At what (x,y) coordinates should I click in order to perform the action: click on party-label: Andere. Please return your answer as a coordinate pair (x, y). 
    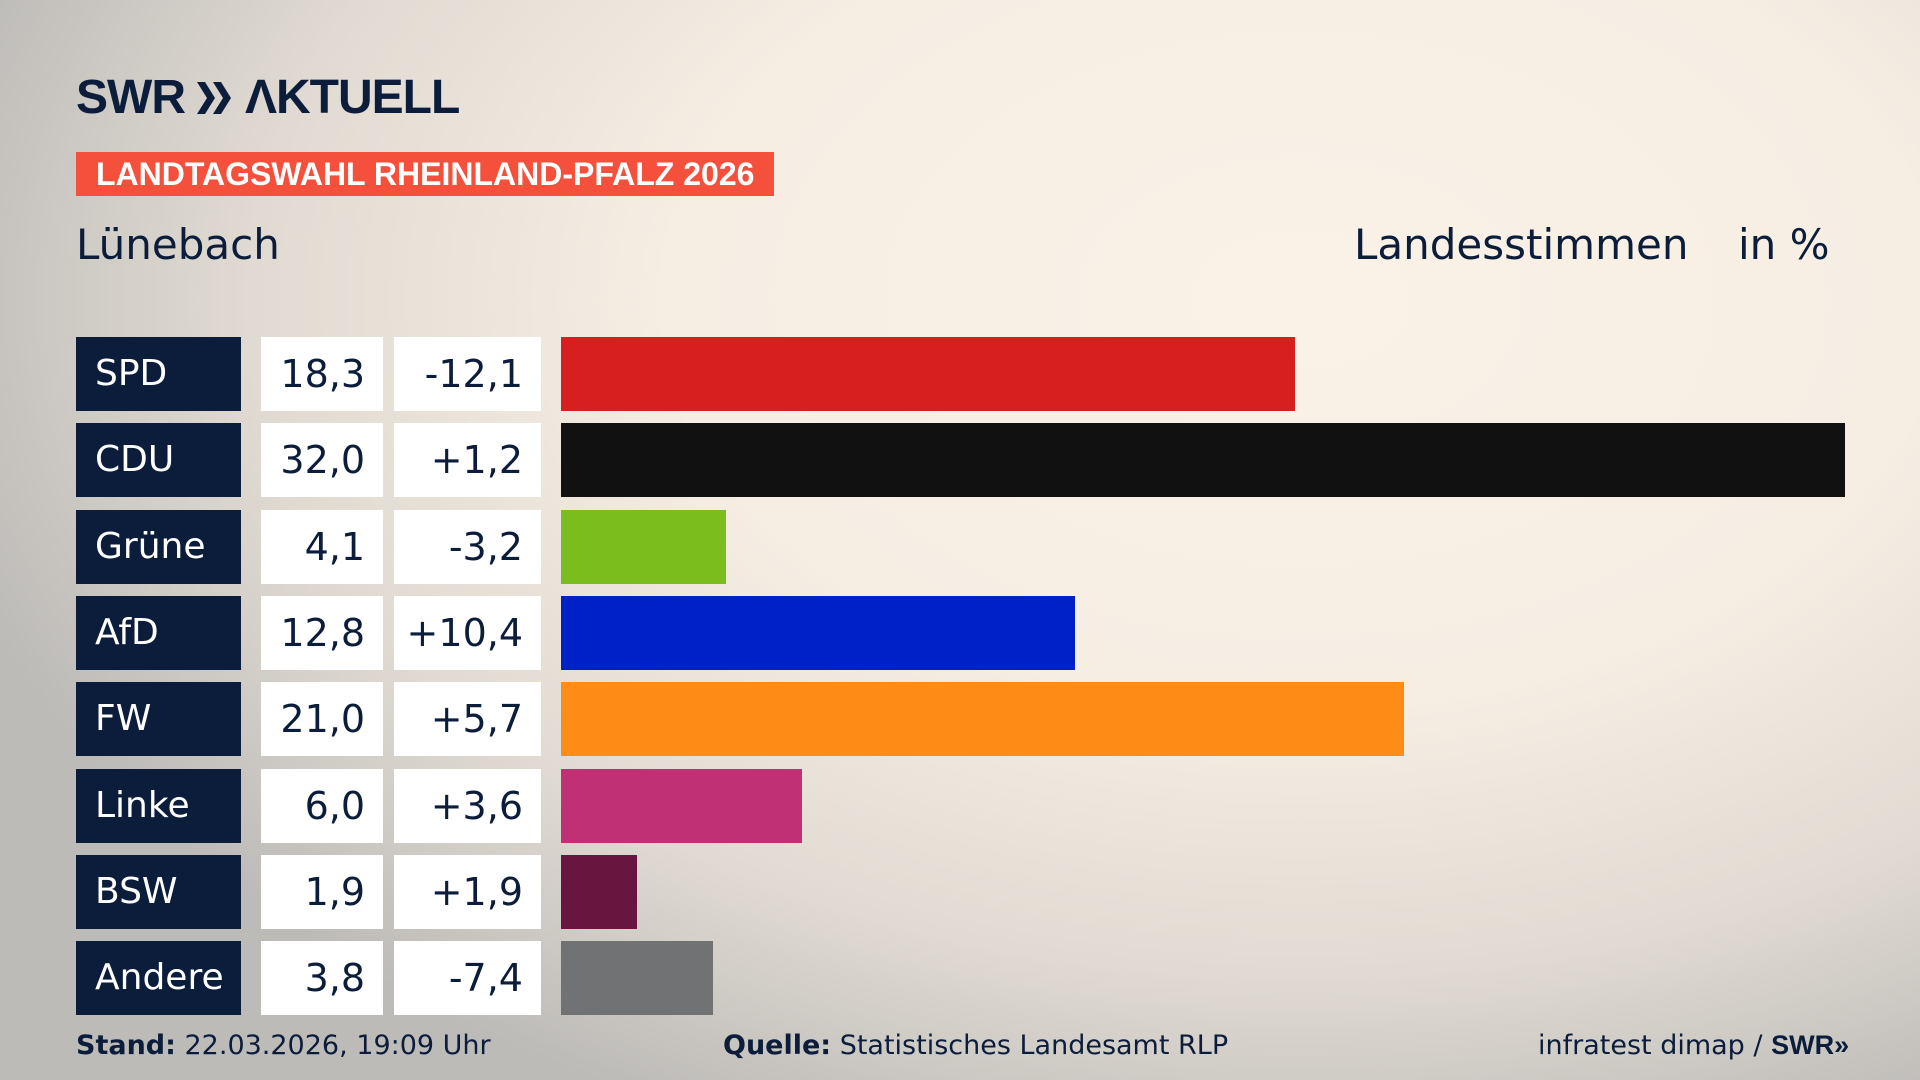
    Looking at the image, I should click on (158, 978).